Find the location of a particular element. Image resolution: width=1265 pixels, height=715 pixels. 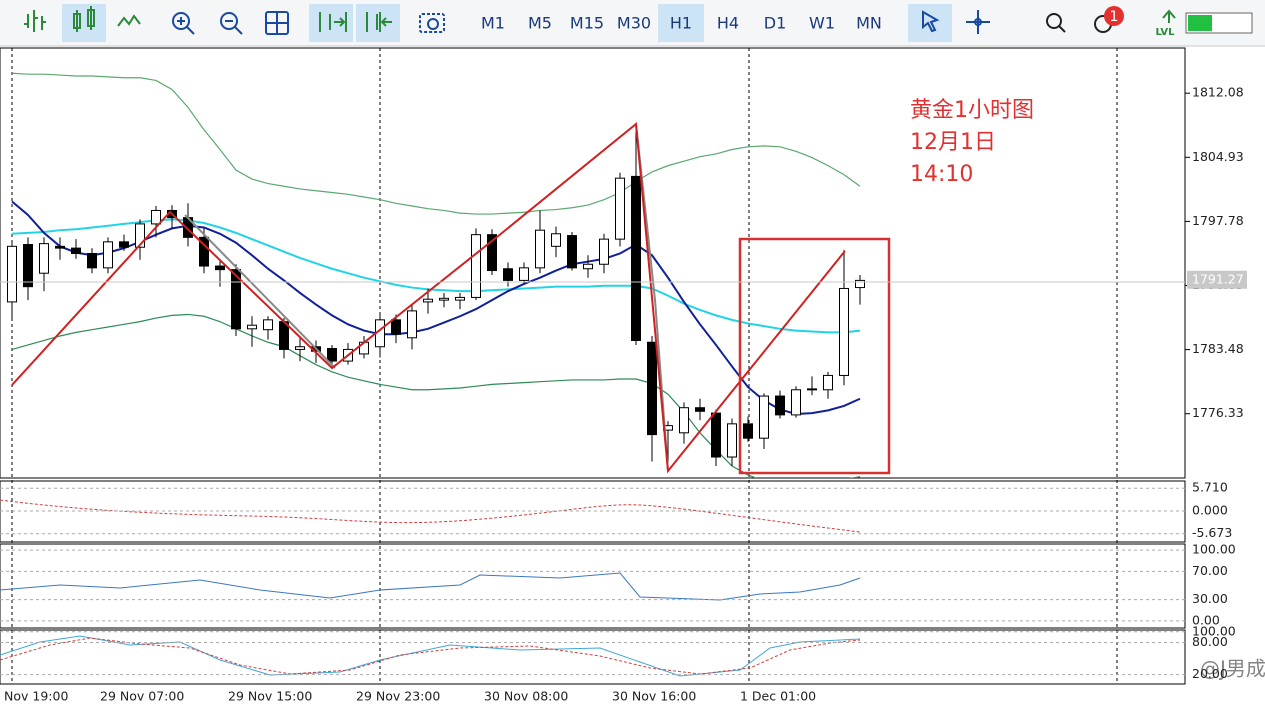

cursor-active is located at coordinates (930, 23).